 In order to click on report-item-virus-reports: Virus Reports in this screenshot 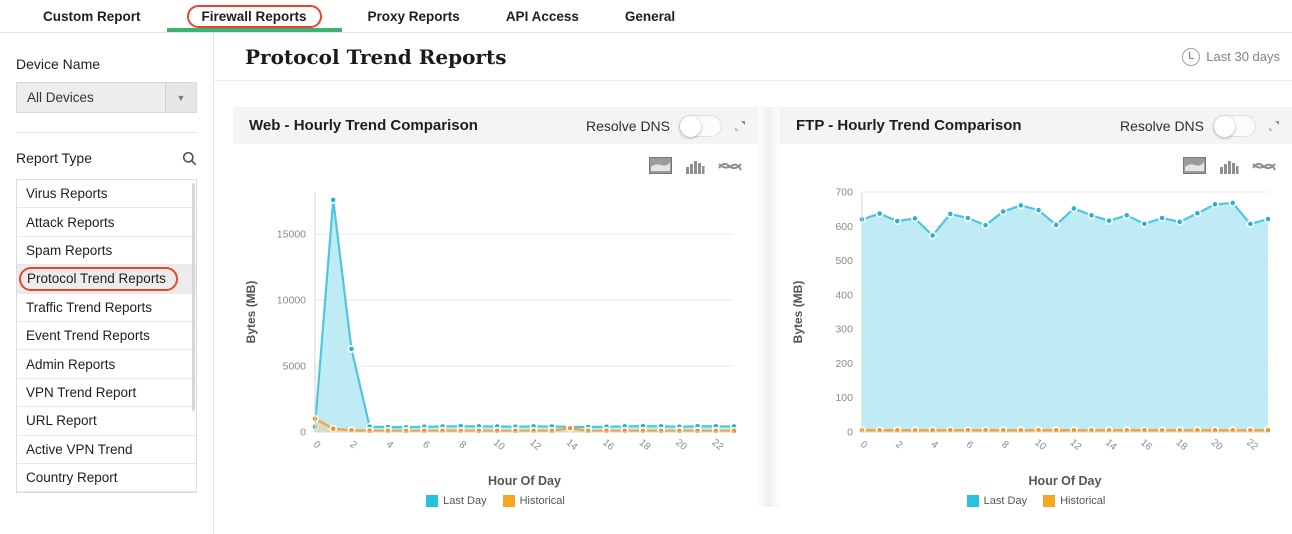, I will do `click(106, 194)`.